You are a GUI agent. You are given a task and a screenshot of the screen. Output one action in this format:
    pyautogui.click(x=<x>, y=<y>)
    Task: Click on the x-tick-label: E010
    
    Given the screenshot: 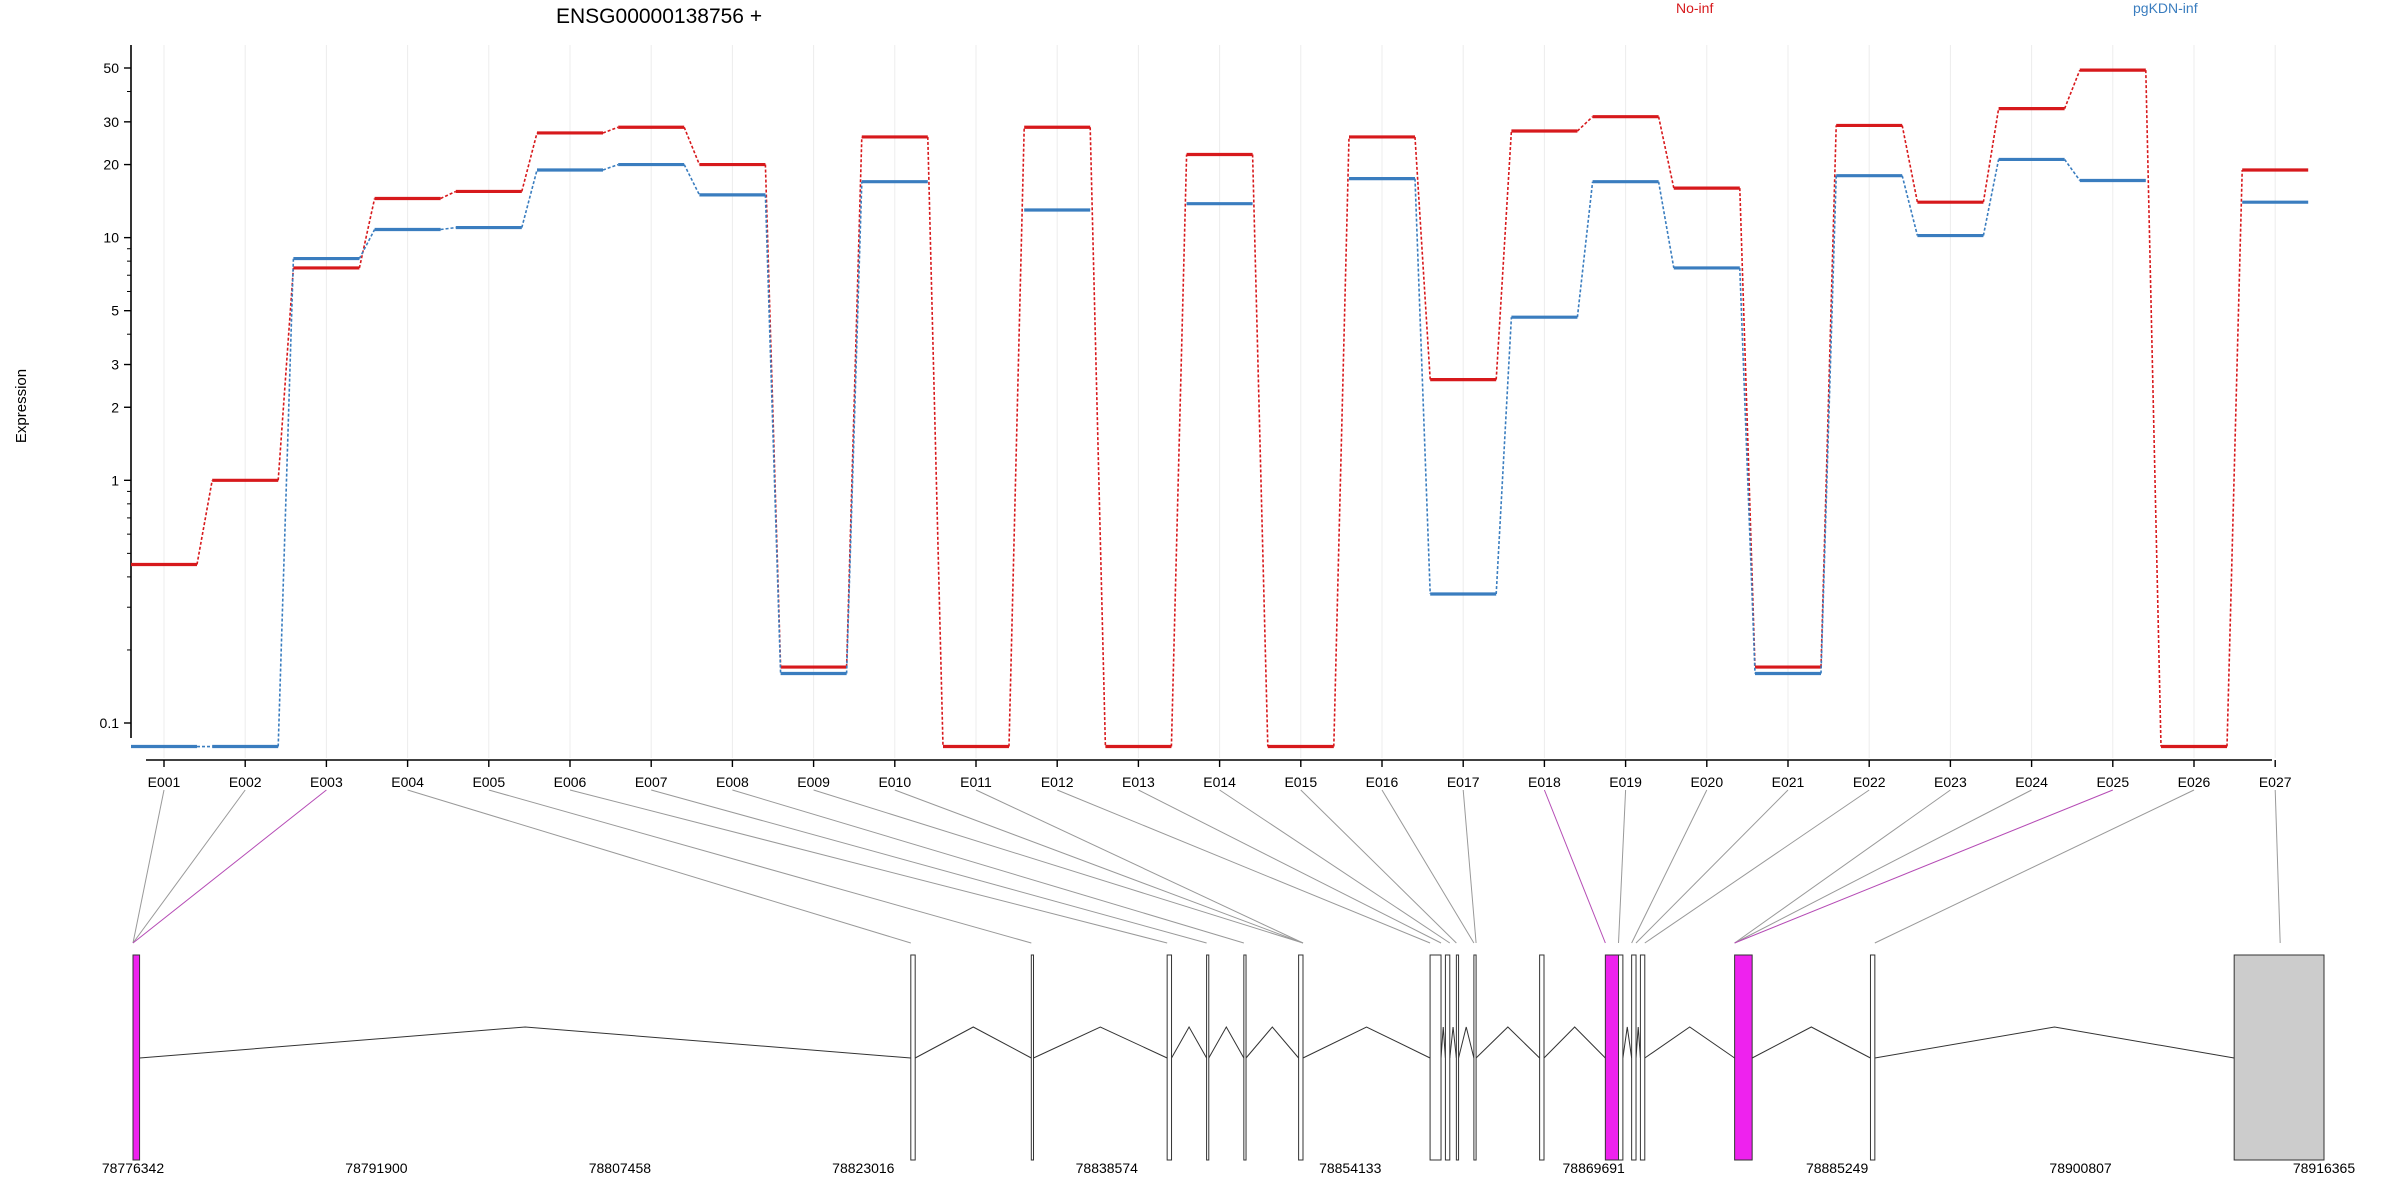 What is the action you would take?
    pyautogui.click(x=894, y=782)
    